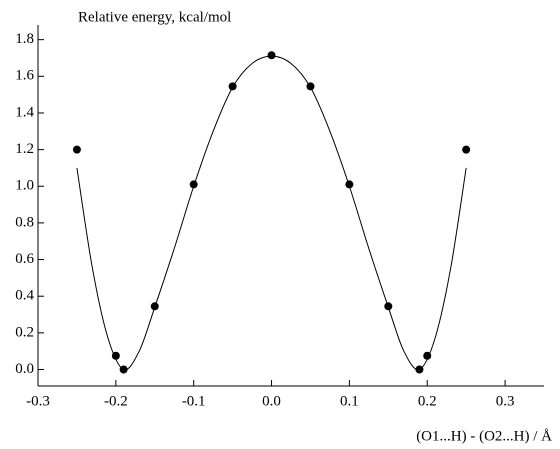  Describe the element at coordinates (24, 149) in the screenshot. I see `y-tick-label: 1.2` at that location.